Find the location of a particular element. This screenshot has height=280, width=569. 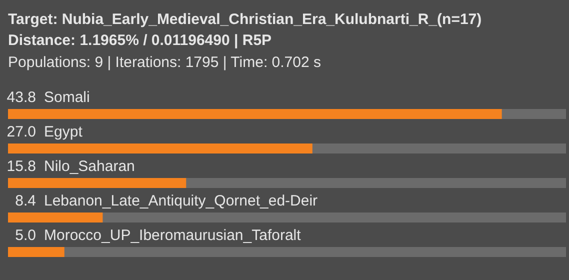

chart-subtitle: Distance: 1.1965% / 0.01196490 | R5P is located at coordinates (140, 40).